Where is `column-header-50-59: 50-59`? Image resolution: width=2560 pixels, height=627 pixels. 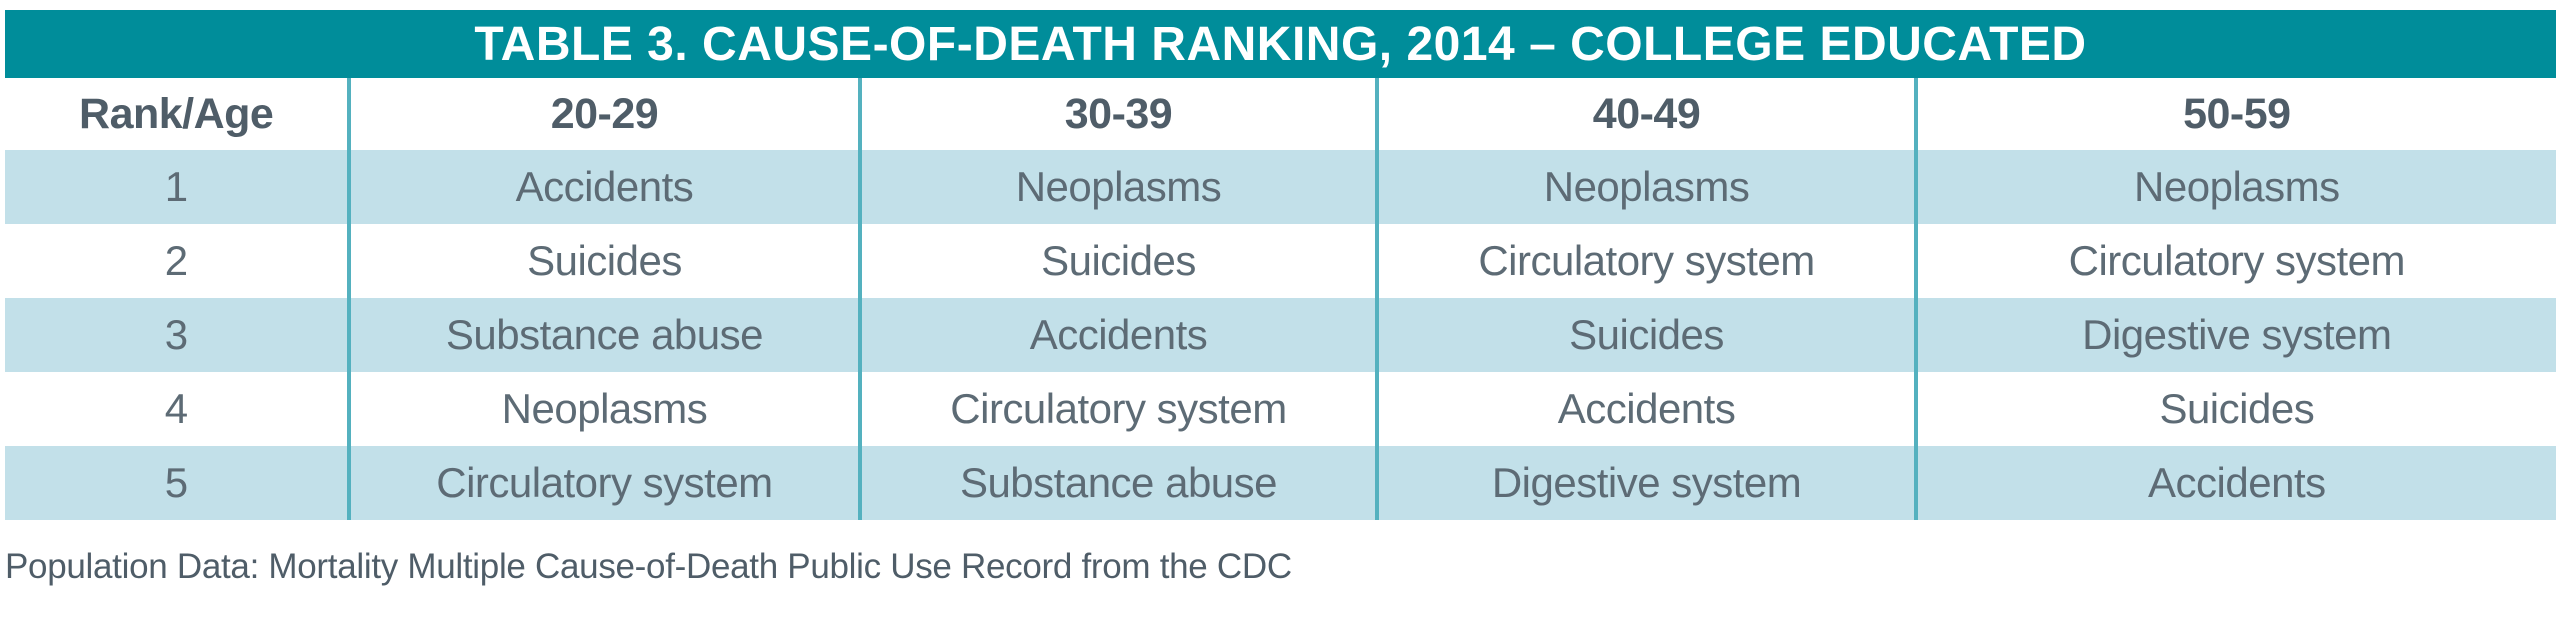 column-header-50-59: 50-59 is located at coordinates (2234, 114).